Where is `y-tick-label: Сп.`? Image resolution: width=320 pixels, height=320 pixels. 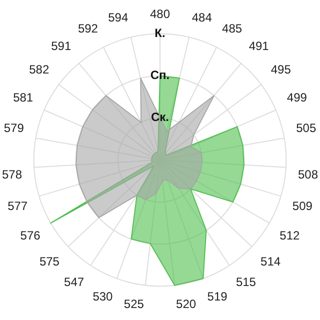
y-tick-label: Сп. is located at coordinates (160, 75).